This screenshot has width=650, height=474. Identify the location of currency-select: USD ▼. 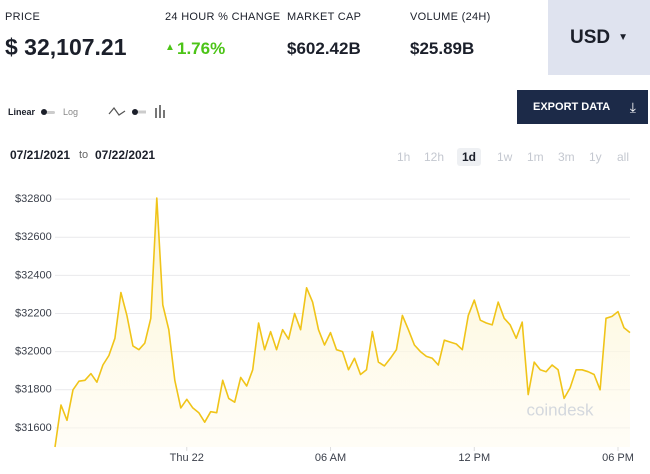
(599, 37).